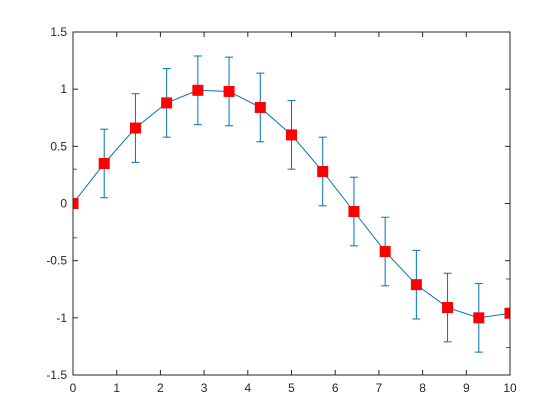 Image resolution: width=560 pixels, height=420 pixels. What do you see at coordinates (247, 388) in the screenshot?
I see `x-tick-label: 4` at bounding box center [247, 388].